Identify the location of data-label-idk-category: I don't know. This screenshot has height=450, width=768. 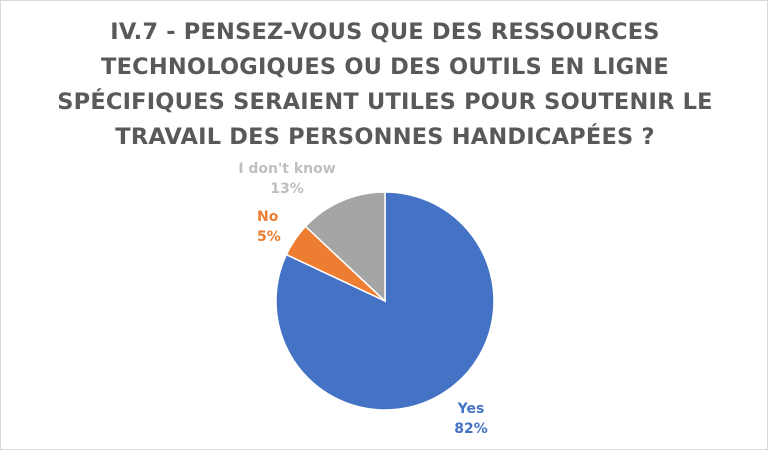
(287, 169).